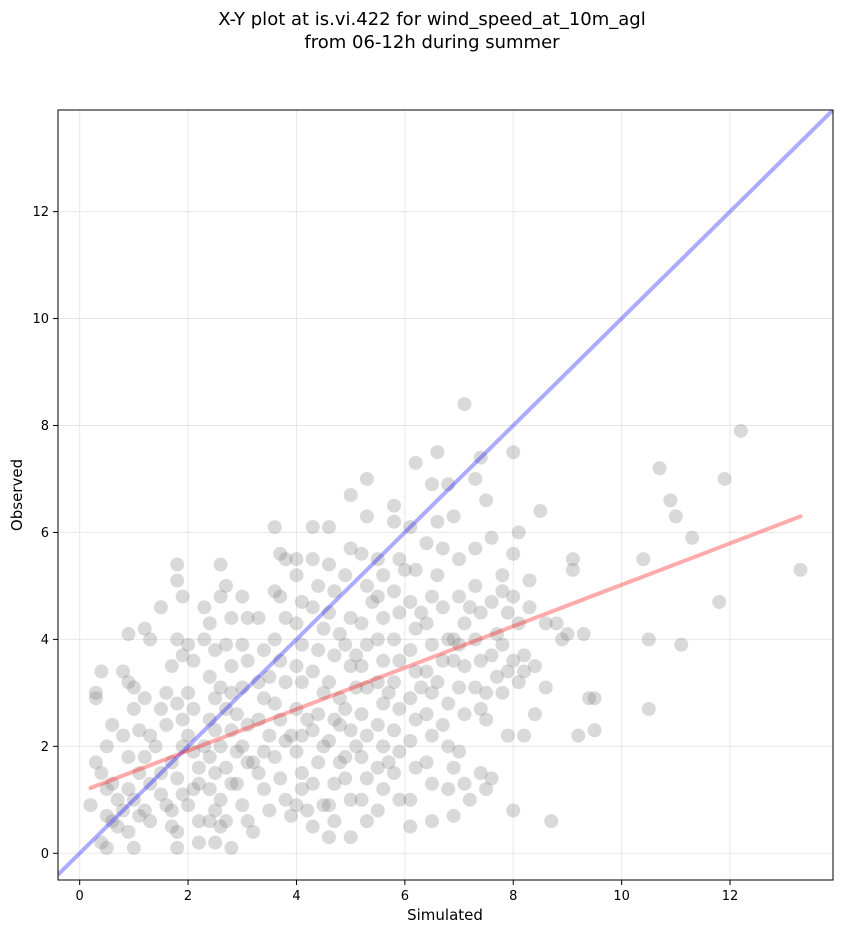 The image size is (842, 934). I want to click on y-tick-label-2: 4, so click(45, 640).